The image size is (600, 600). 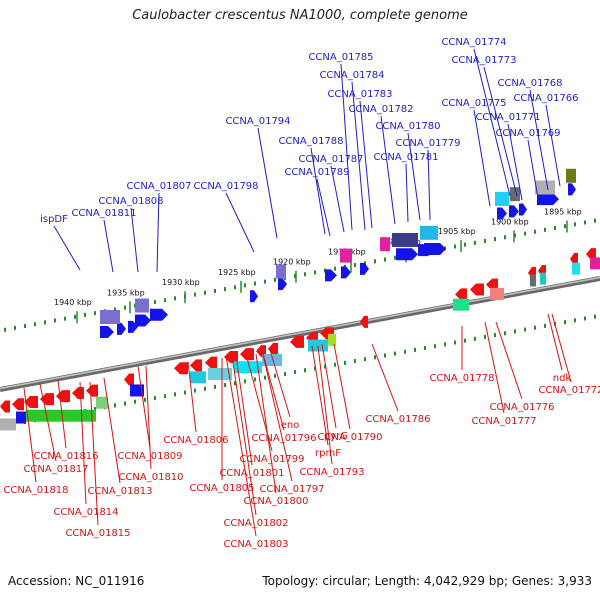 What do you see at coordinates (97, 533) in the screenshot?
I see `gene-label-bottom: CCNA_01815` at bounding box center [97, 533].